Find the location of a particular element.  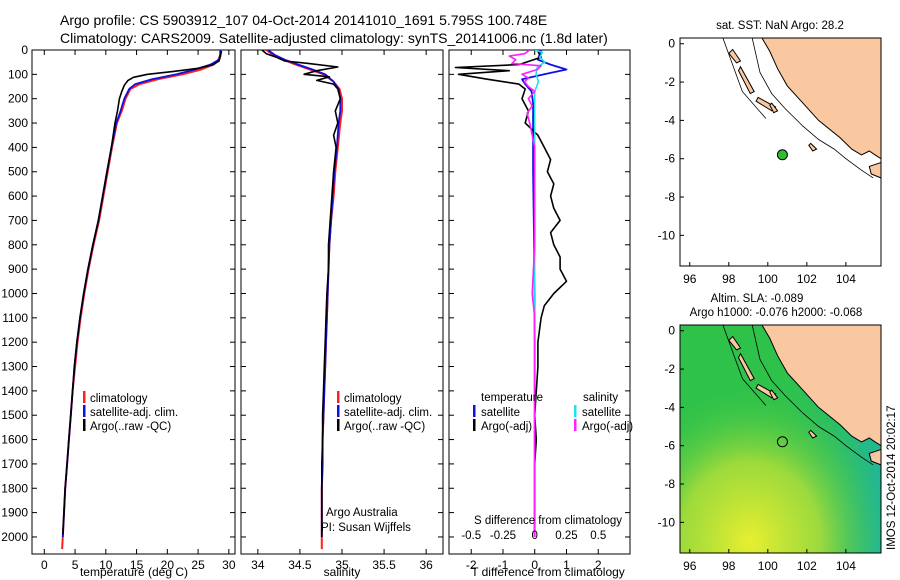

s-diff-tick-label: -0.5 is located at coordinates (471, 536).